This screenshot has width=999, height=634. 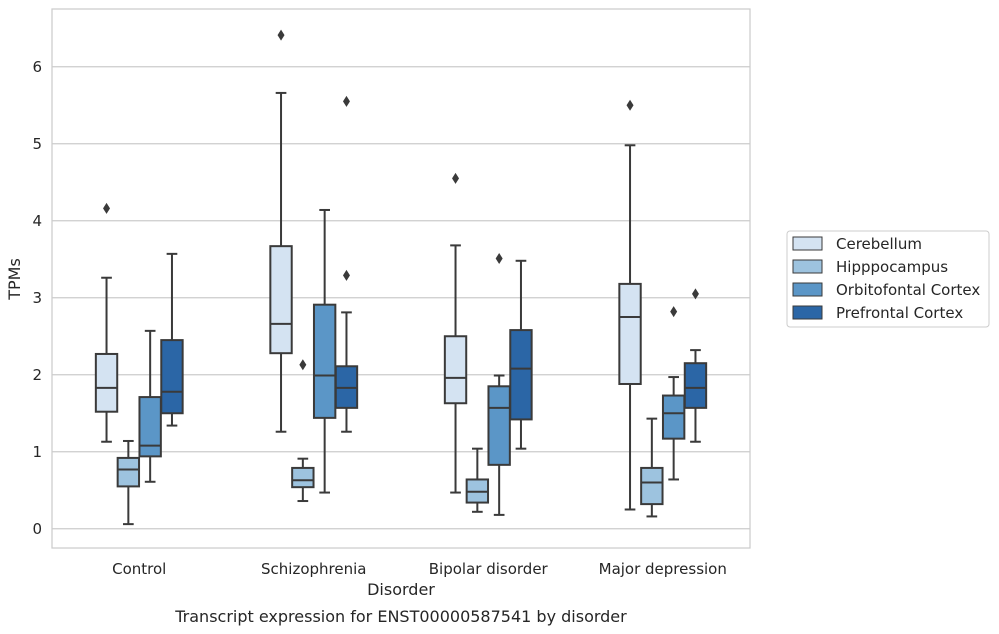 What do you see at coordinates (37, 144) in the screenshot?
I see `y-tick-label: 5` at bounding box center [37, 144].